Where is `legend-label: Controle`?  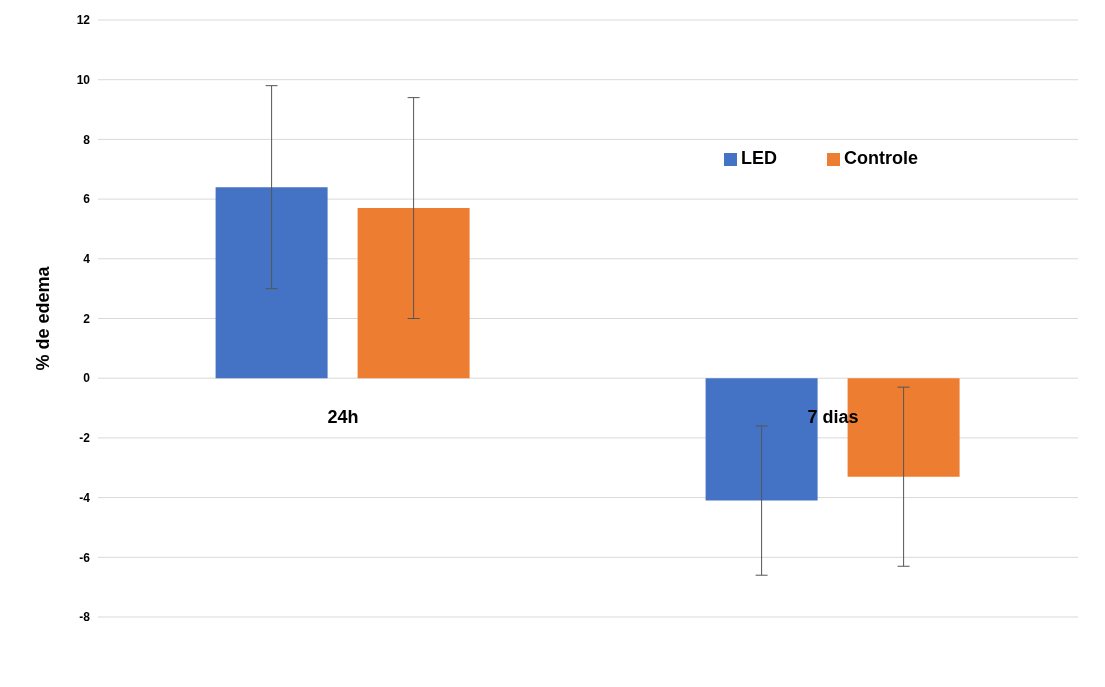
legend-label: Controle is located at coordinates (881, 158).